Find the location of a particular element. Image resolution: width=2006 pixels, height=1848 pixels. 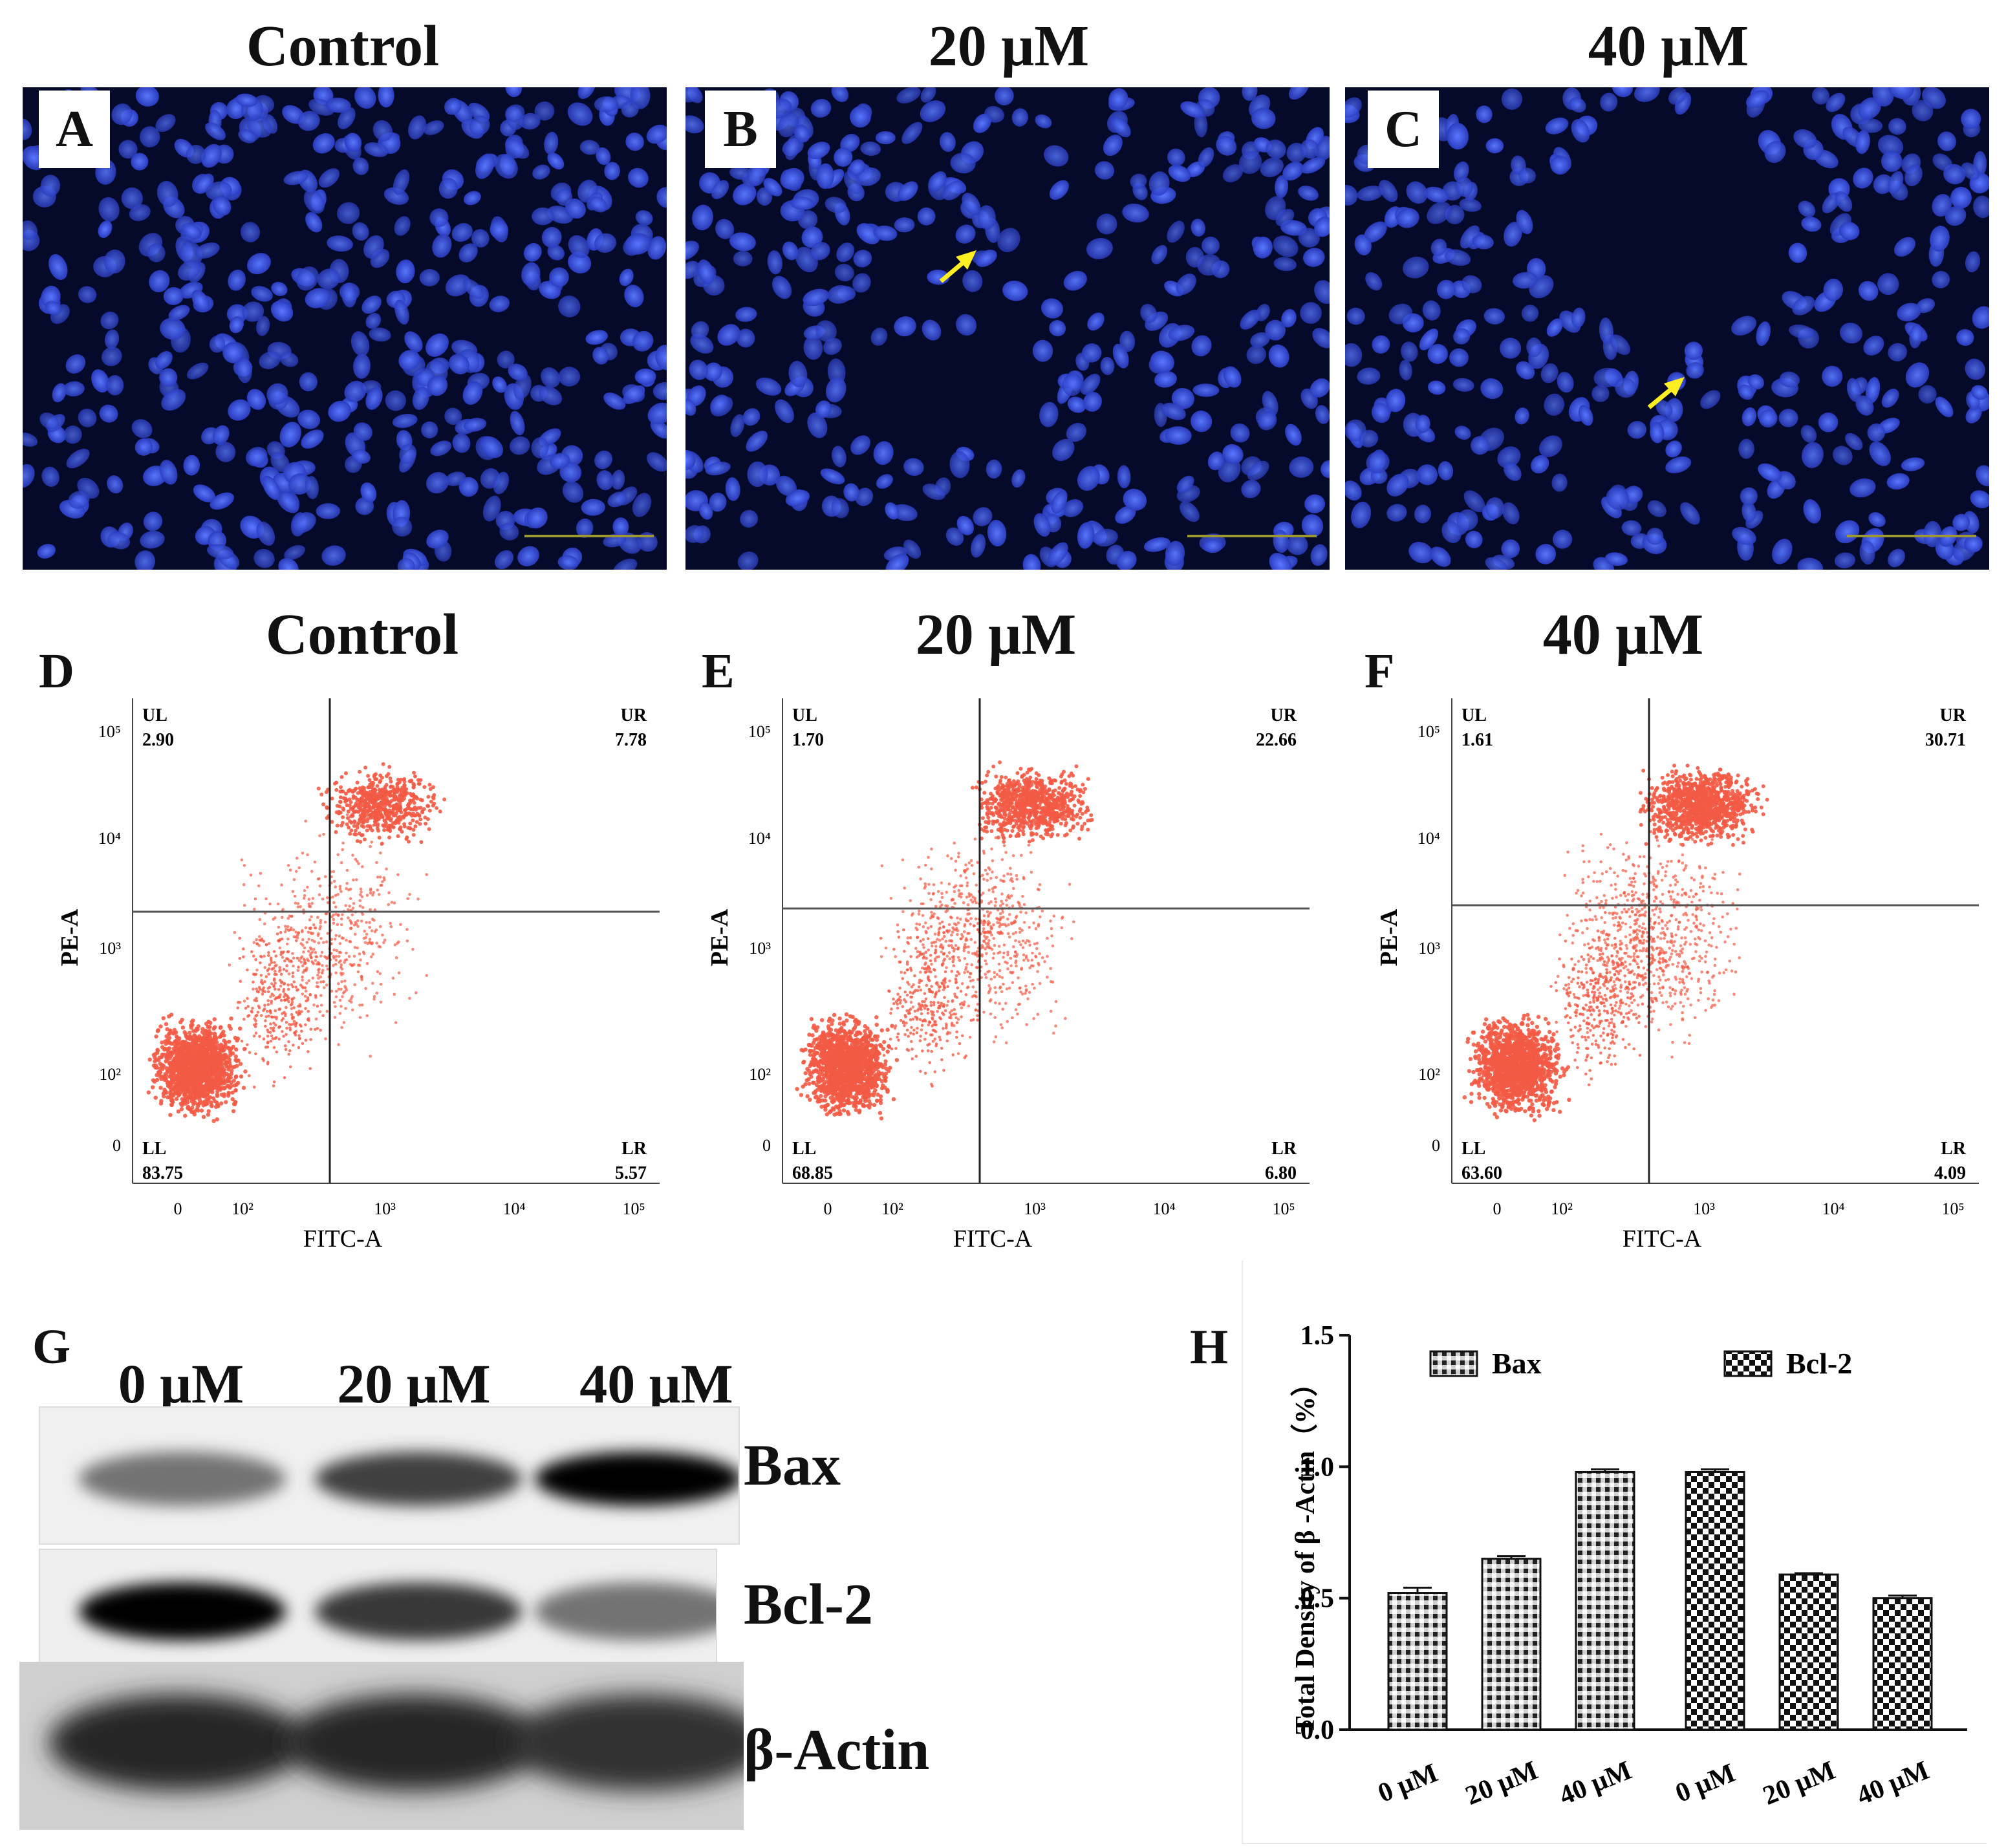

micrograph-control is located at coordinates (345, 328).